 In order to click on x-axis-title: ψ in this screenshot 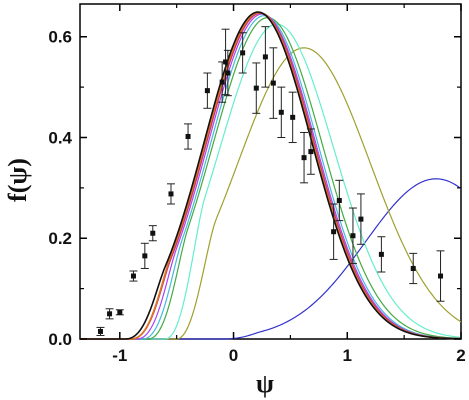, I will do `click(265, 383)`.